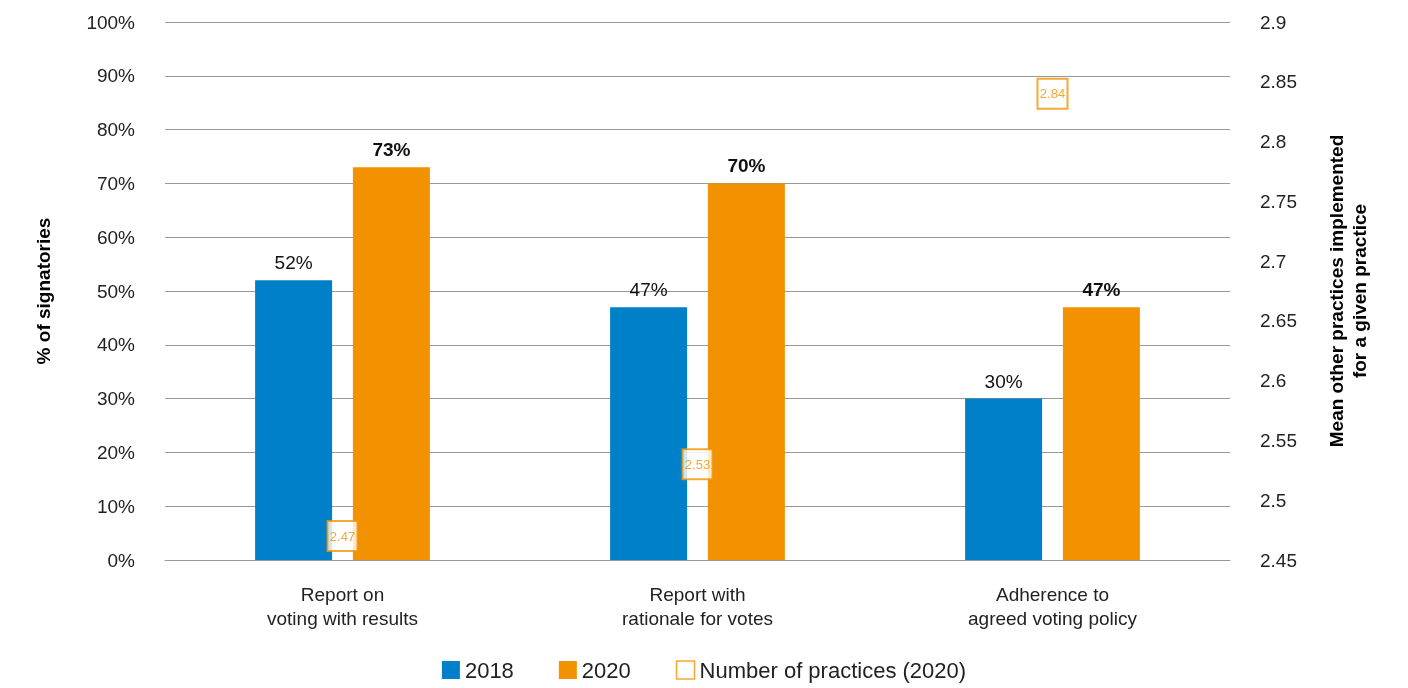  Describe the element at coordinates (606, 670) in the screenshot. I see `legend-label: 2020` at that location.